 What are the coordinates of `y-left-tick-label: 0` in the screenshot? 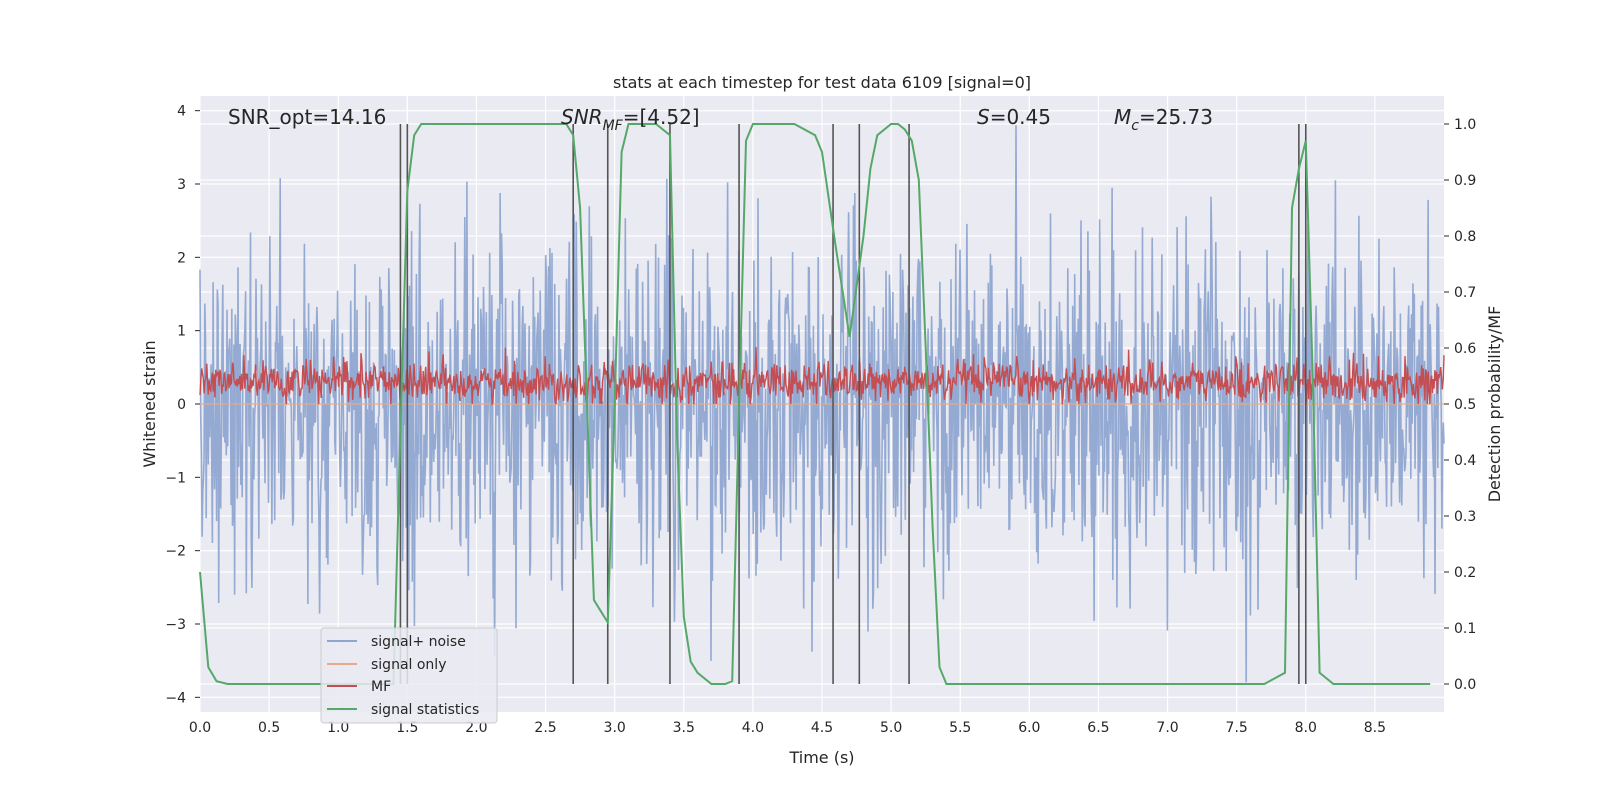 It's located at (181, 405).